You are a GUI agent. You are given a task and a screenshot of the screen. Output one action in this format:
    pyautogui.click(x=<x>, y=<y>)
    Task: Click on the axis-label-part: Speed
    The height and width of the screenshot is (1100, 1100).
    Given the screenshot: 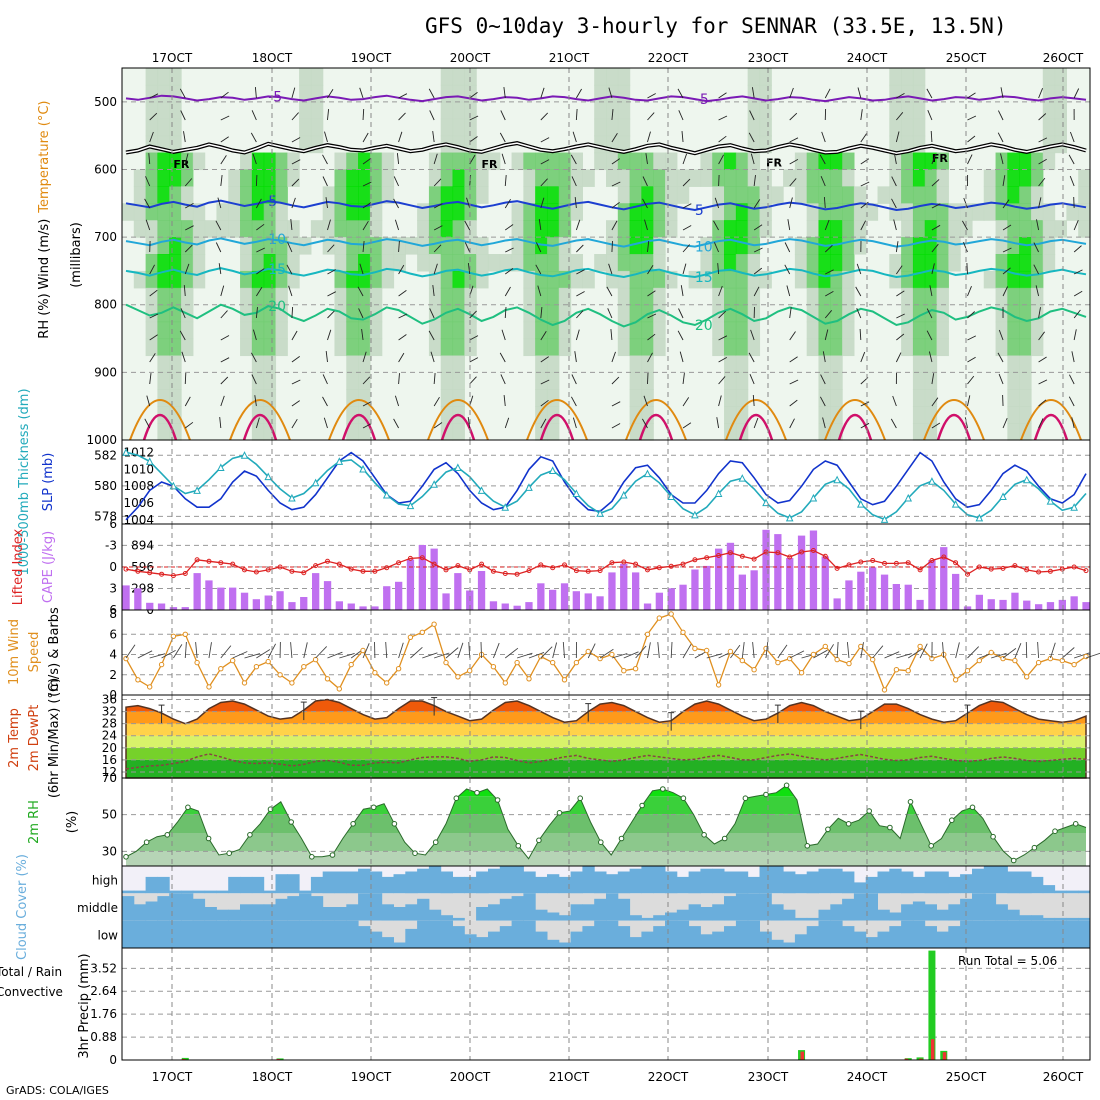 What is the action you would take?
    pyautogui.click(x=34, y=652)
    